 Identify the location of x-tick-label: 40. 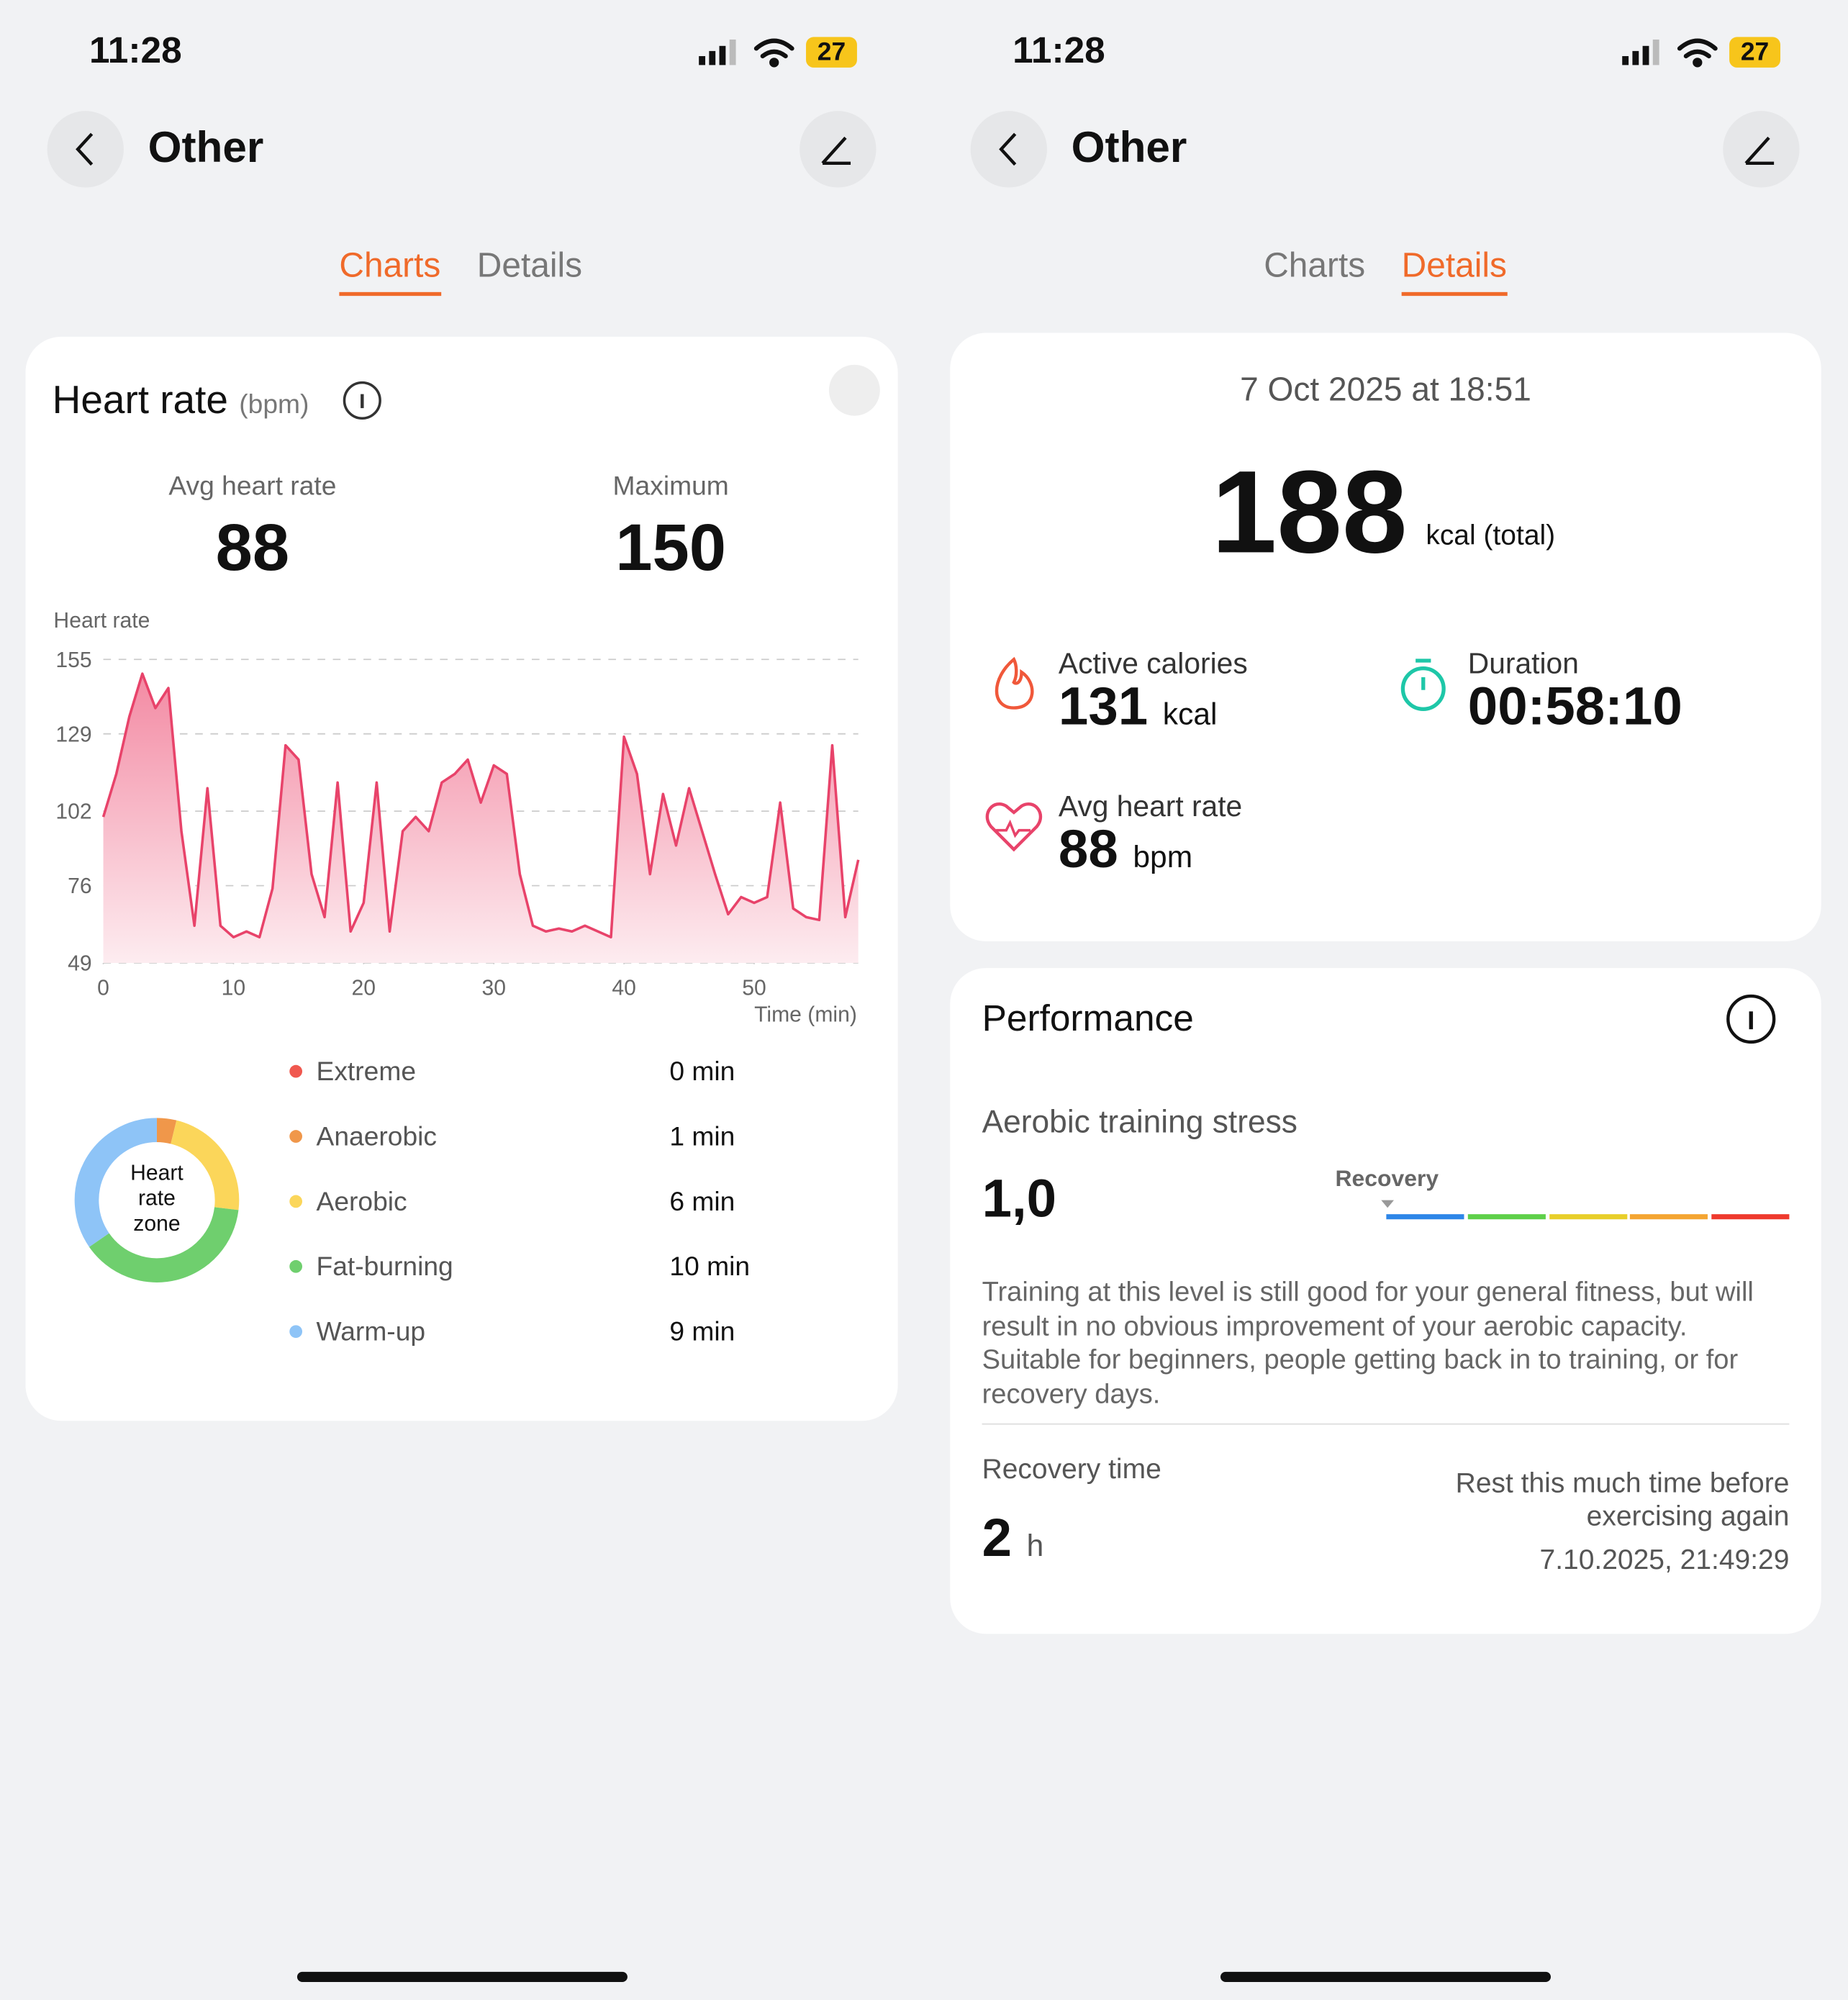
(623, 988).